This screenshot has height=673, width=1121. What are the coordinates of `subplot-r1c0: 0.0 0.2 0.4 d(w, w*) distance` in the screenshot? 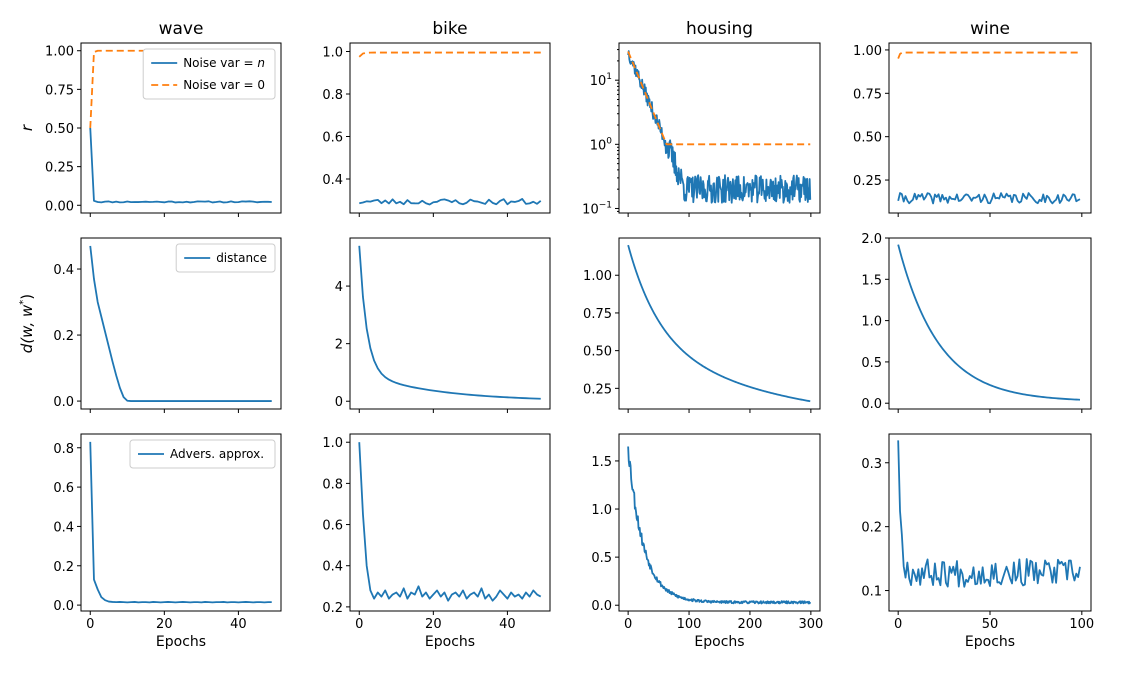 It's located at (150, 325).